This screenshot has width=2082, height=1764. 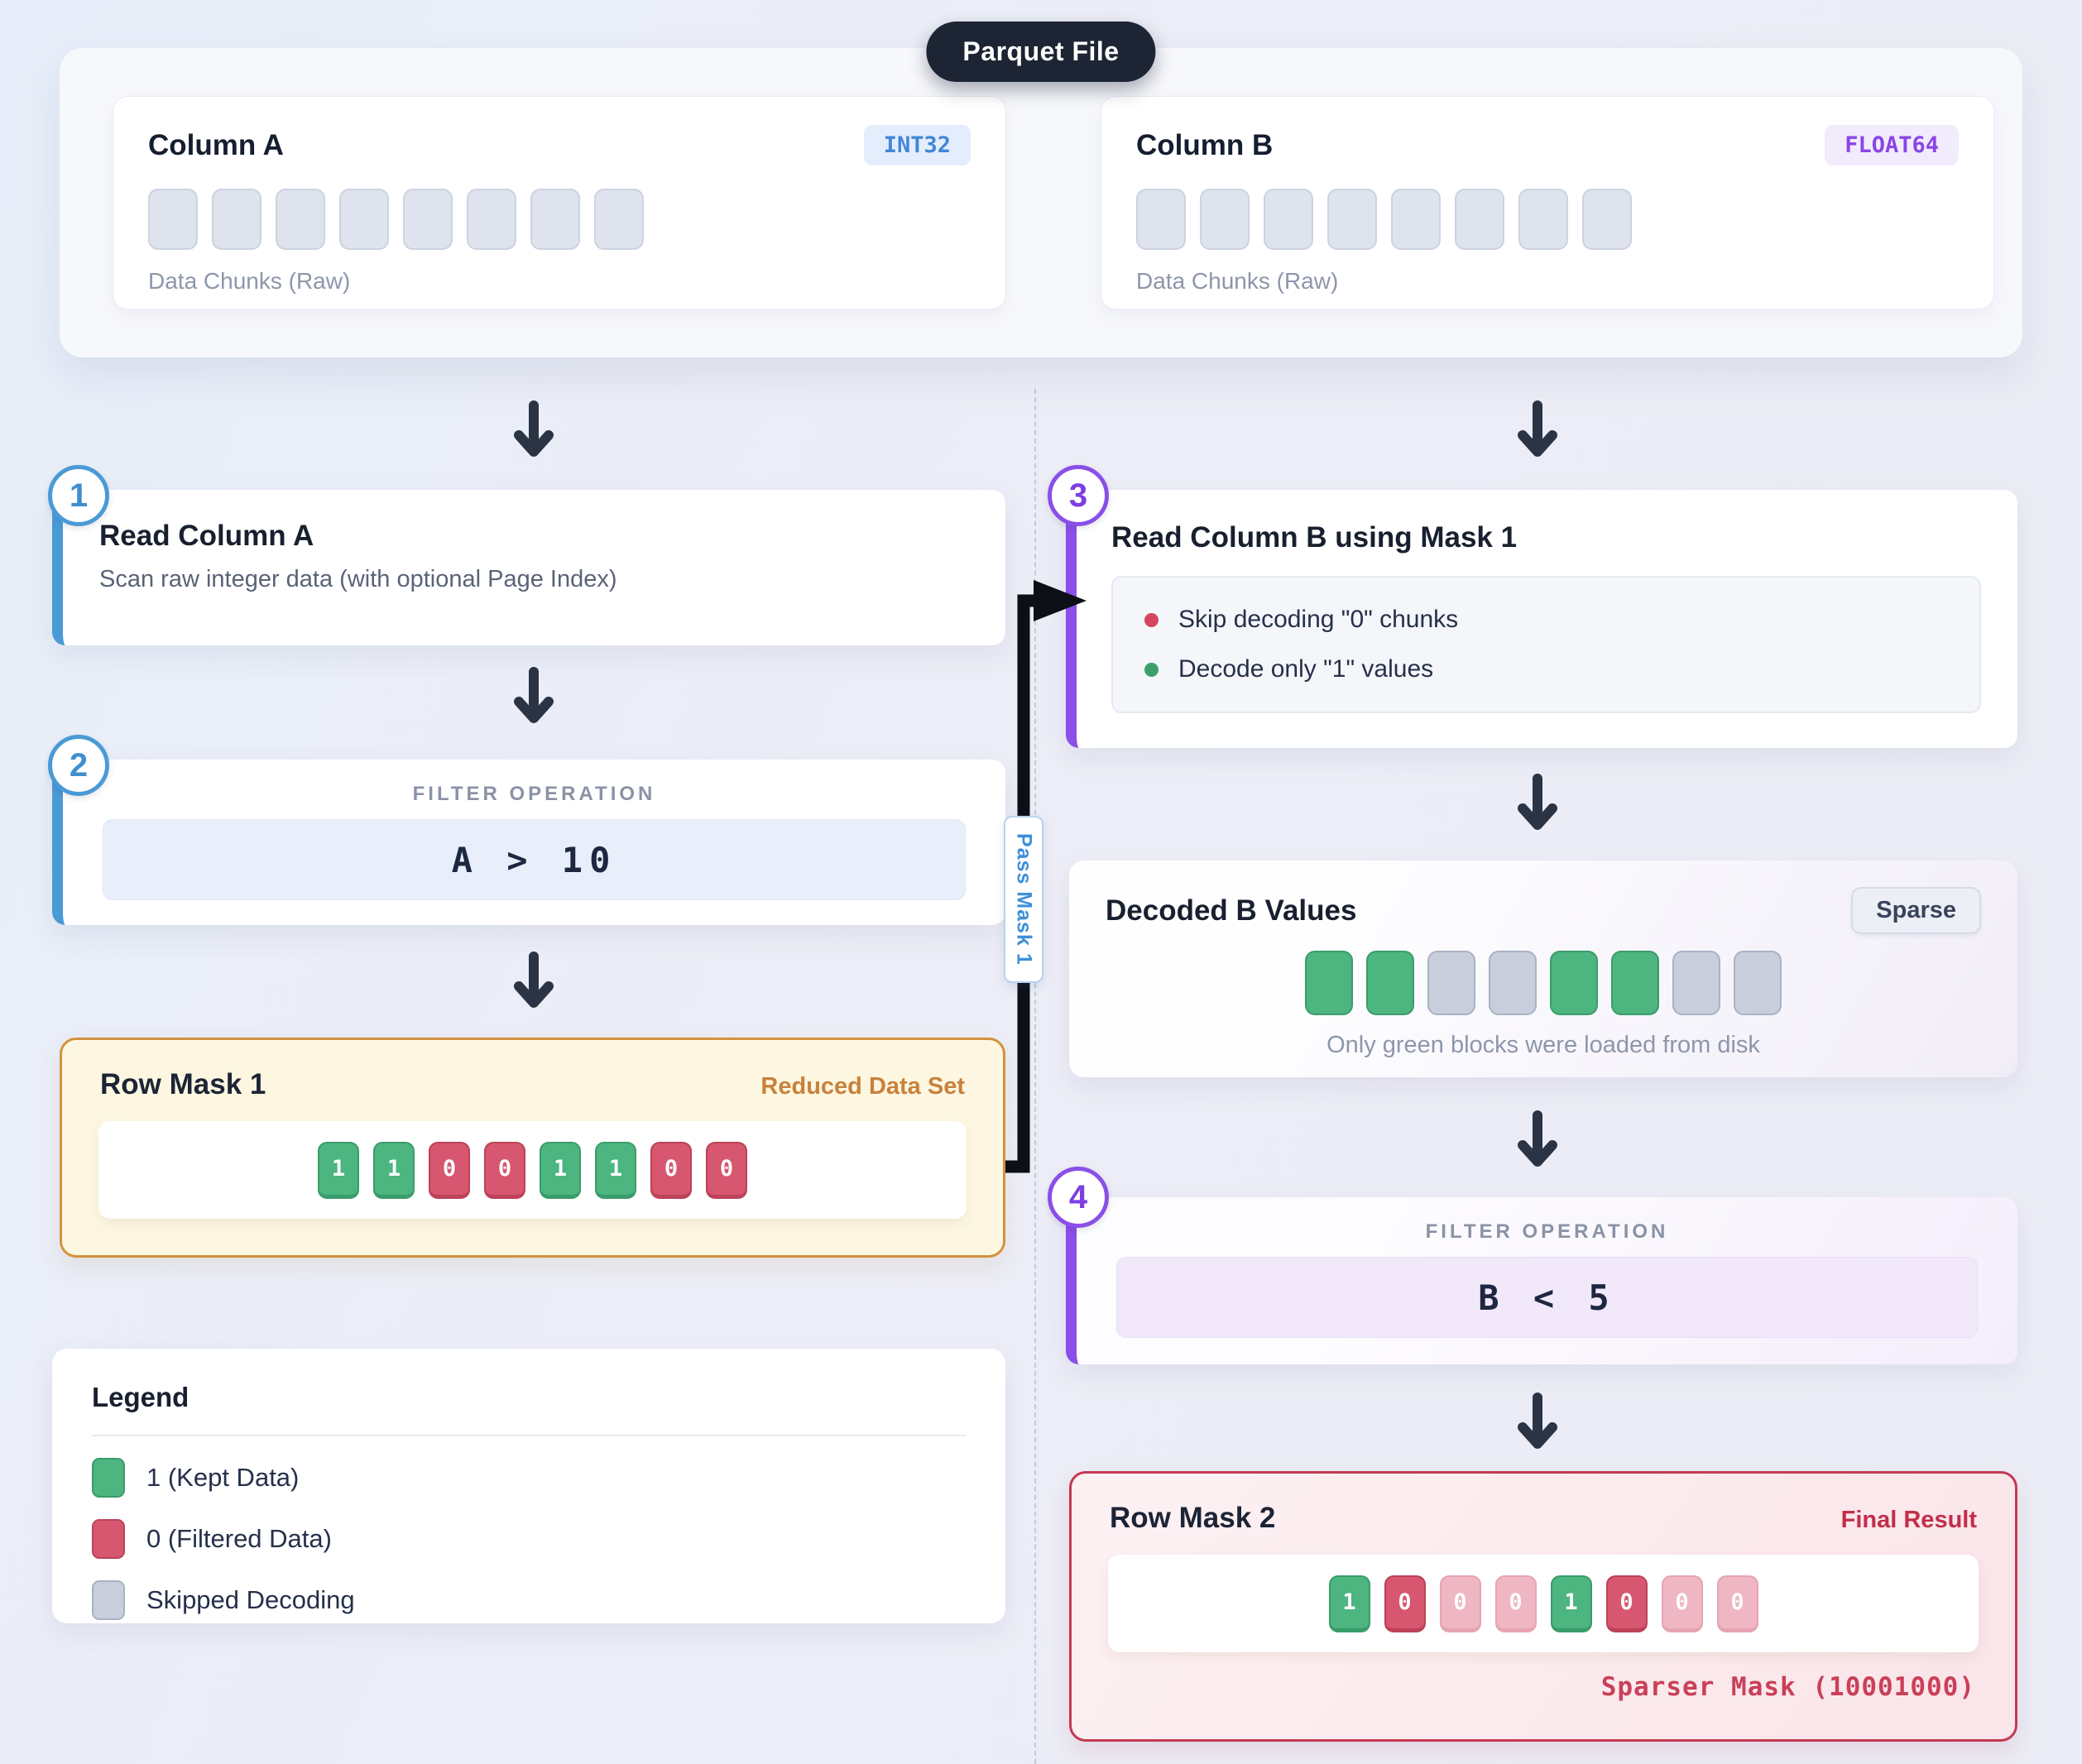 I want to click on step-1-badge: 1, so click(x=78, y=496).